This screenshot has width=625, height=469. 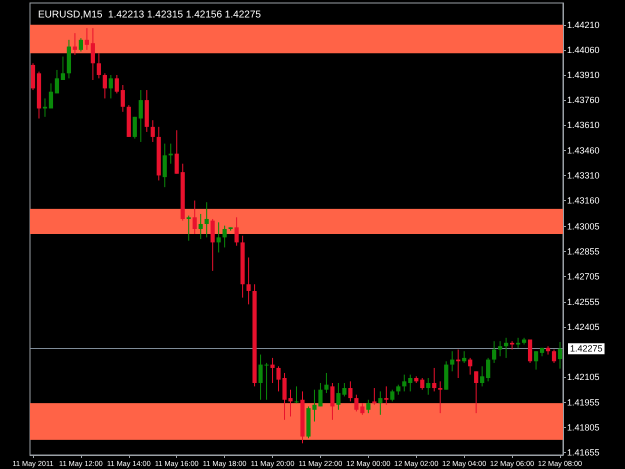 What do you see at coordinates (583, 251) in the screenshot?
I see `y-tick-label: 1.42855` at bounding box center [583, 251].